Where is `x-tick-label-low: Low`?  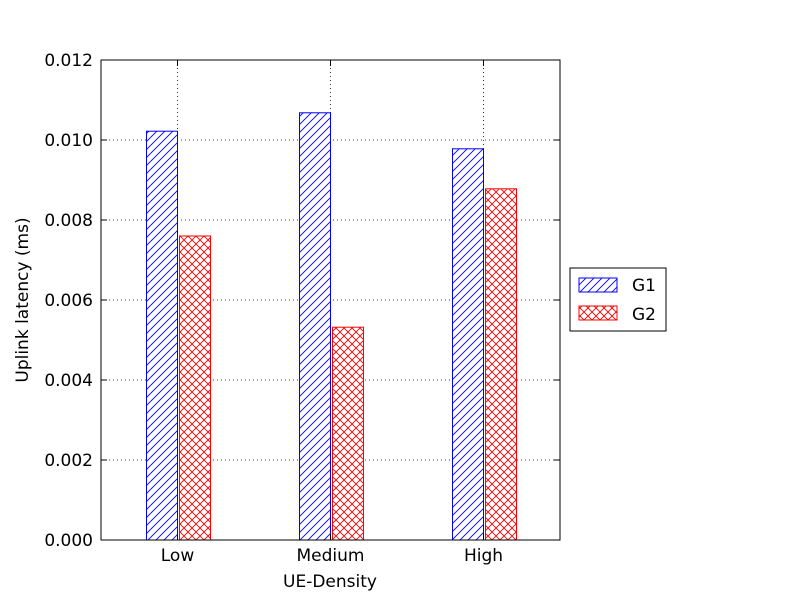 x-tick-label-low: Low is located at coordinates (178, 556).